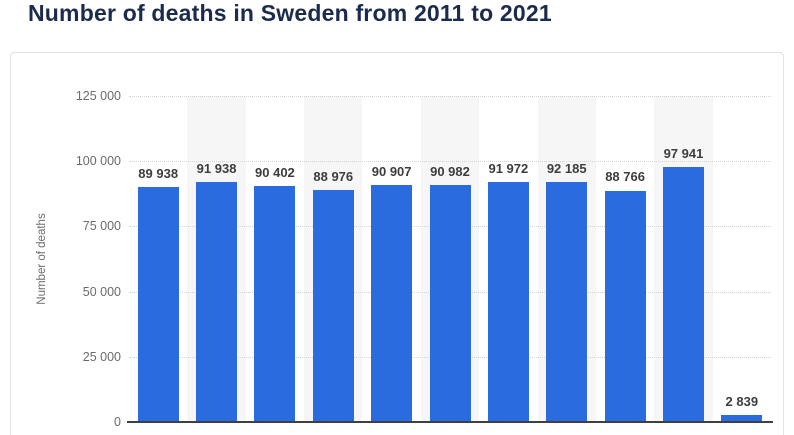 The width and height of the screenshot is (794, 435). What do you see at coordinates (625, 177) in the screenshot?
I see `bar-value-label: 88 766` at bounding box center [625, 177].